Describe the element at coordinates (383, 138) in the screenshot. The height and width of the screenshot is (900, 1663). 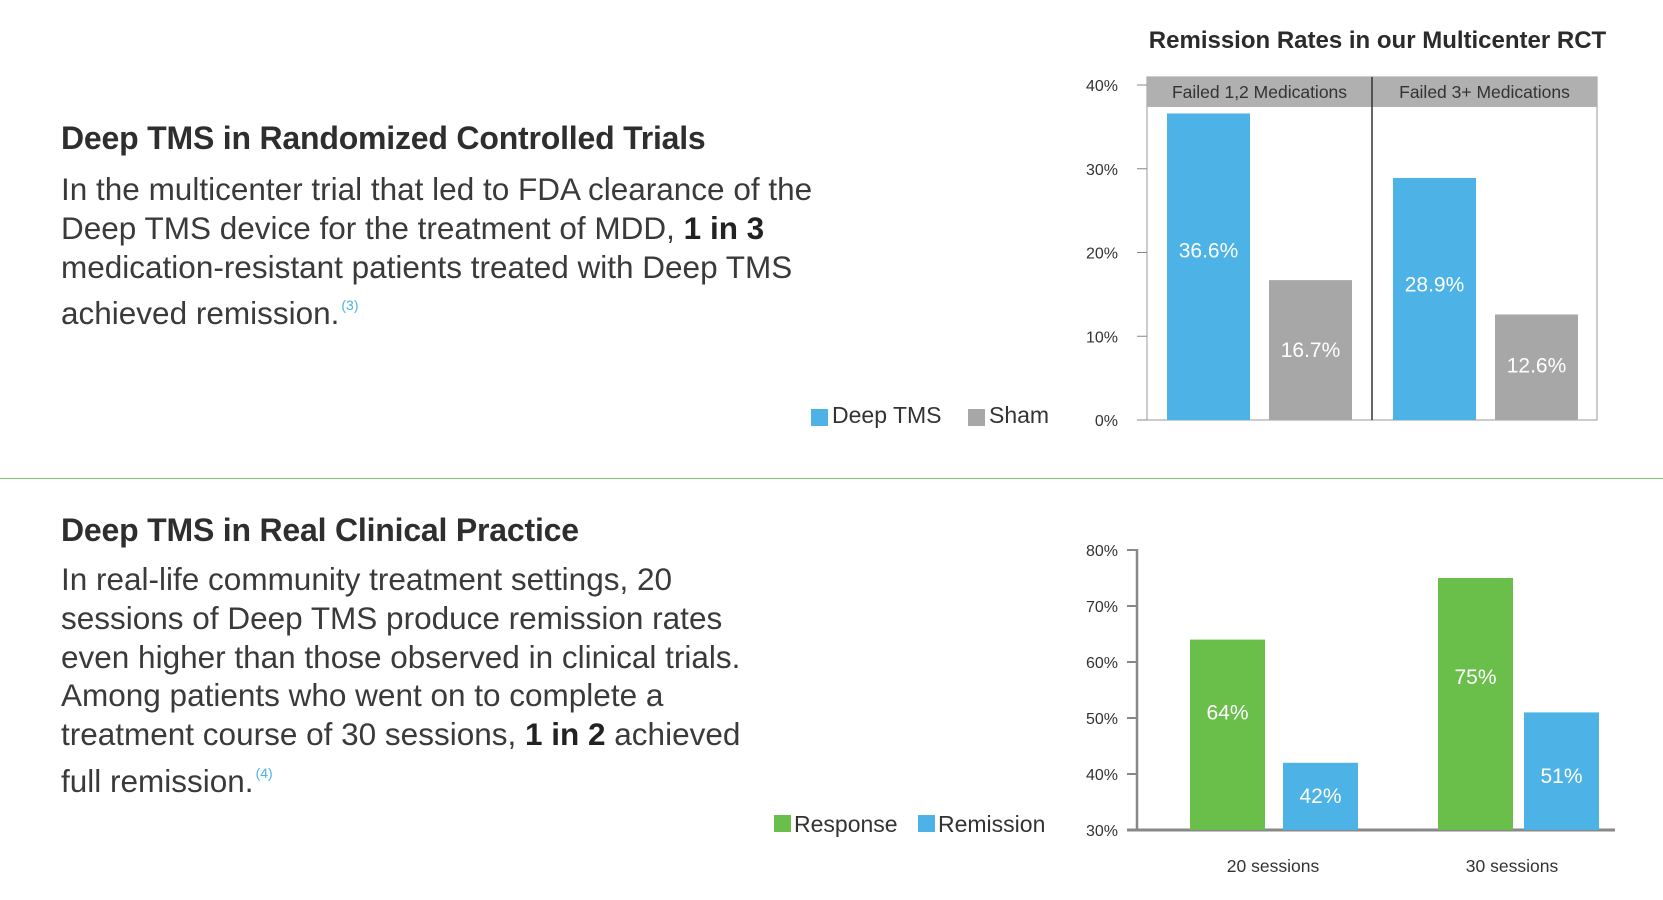
I see `rct-section-title: Deep TMS in Randomized Controlled Trials` at that location.